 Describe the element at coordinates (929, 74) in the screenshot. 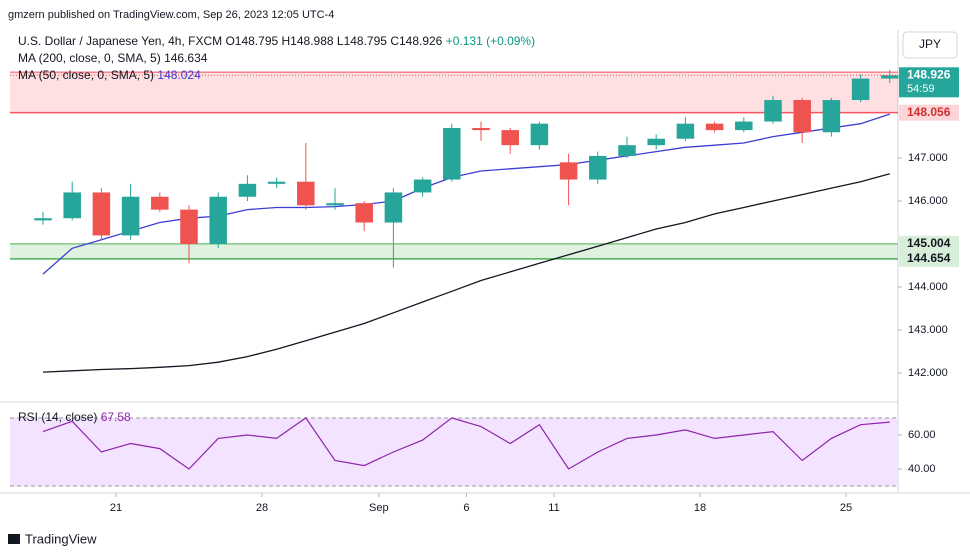

I see `price-tag-label: 148.926` at that location.